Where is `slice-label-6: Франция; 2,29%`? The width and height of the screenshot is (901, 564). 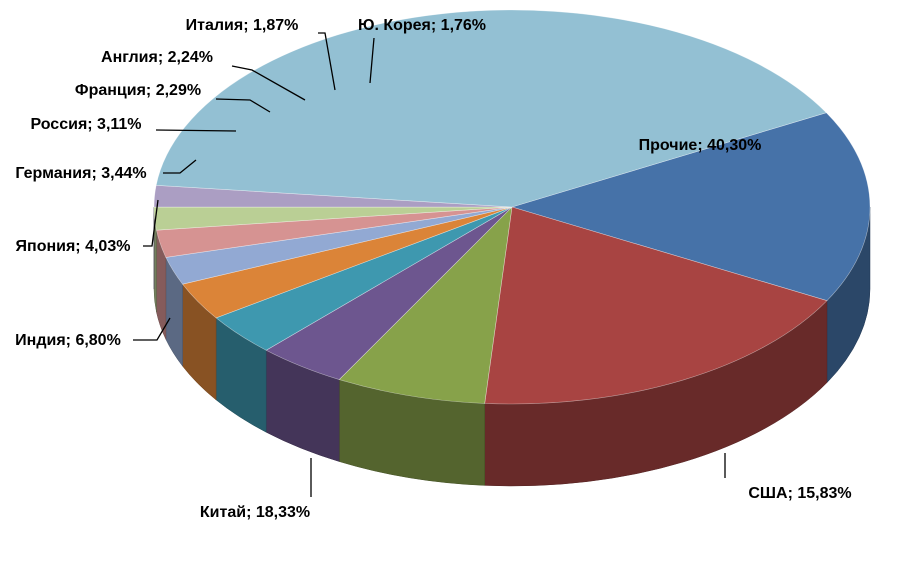 slice-label-6: Франция; 2,29% is located at coordinates (138, 90).